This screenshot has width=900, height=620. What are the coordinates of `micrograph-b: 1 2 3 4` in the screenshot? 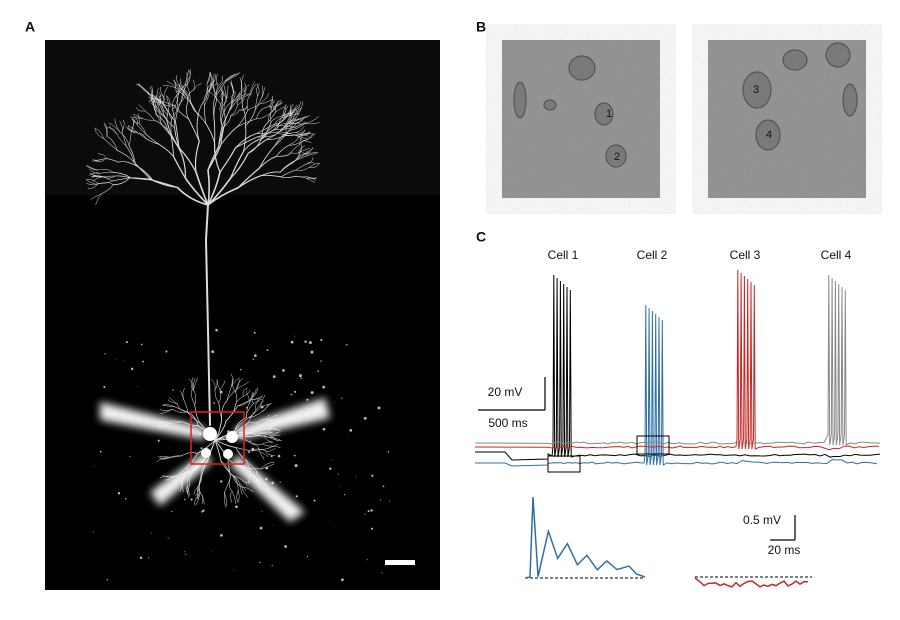 It's located at (684, 119).